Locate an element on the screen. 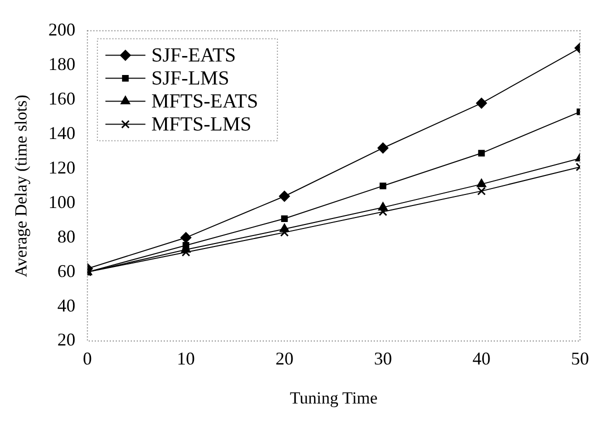 The width and height of the screenshot is (605, 423). legend-label: MFTS-LMS is located at coordinates (201, 125).